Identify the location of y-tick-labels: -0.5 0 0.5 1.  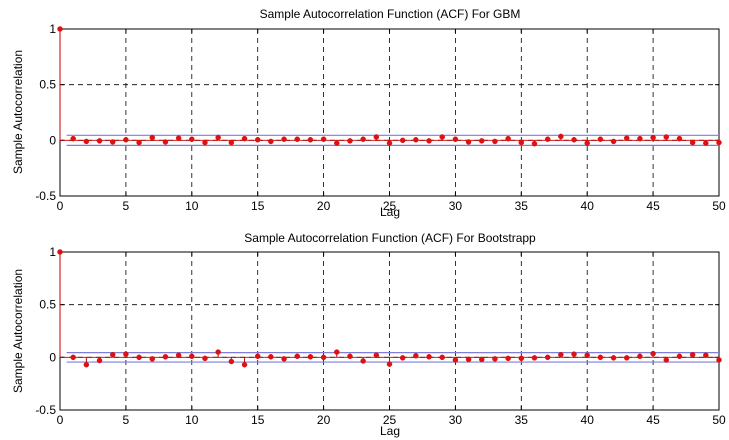
(45, 331).